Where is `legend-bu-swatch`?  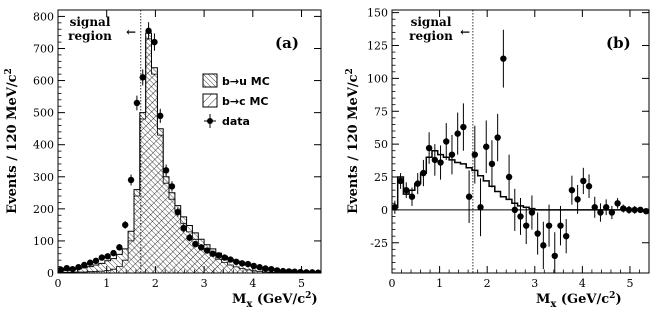
legend-bu-swatch is located at coordinates (210, 80).